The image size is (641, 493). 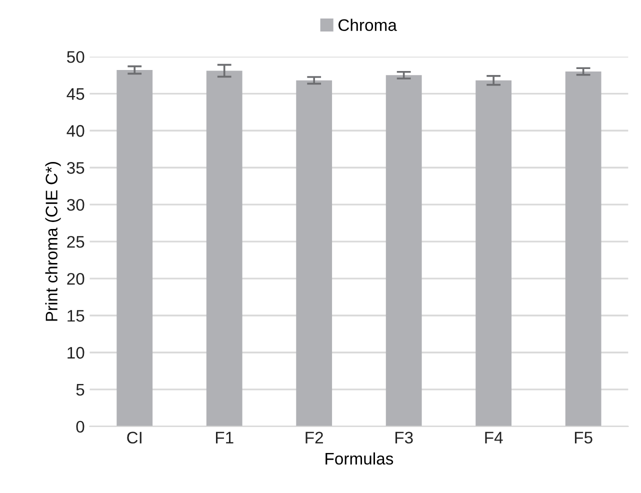 What do you see at coordinates (583, 438) in the screenshot?
I see `x-tick-label: F5` at bounding box center [583, 438].